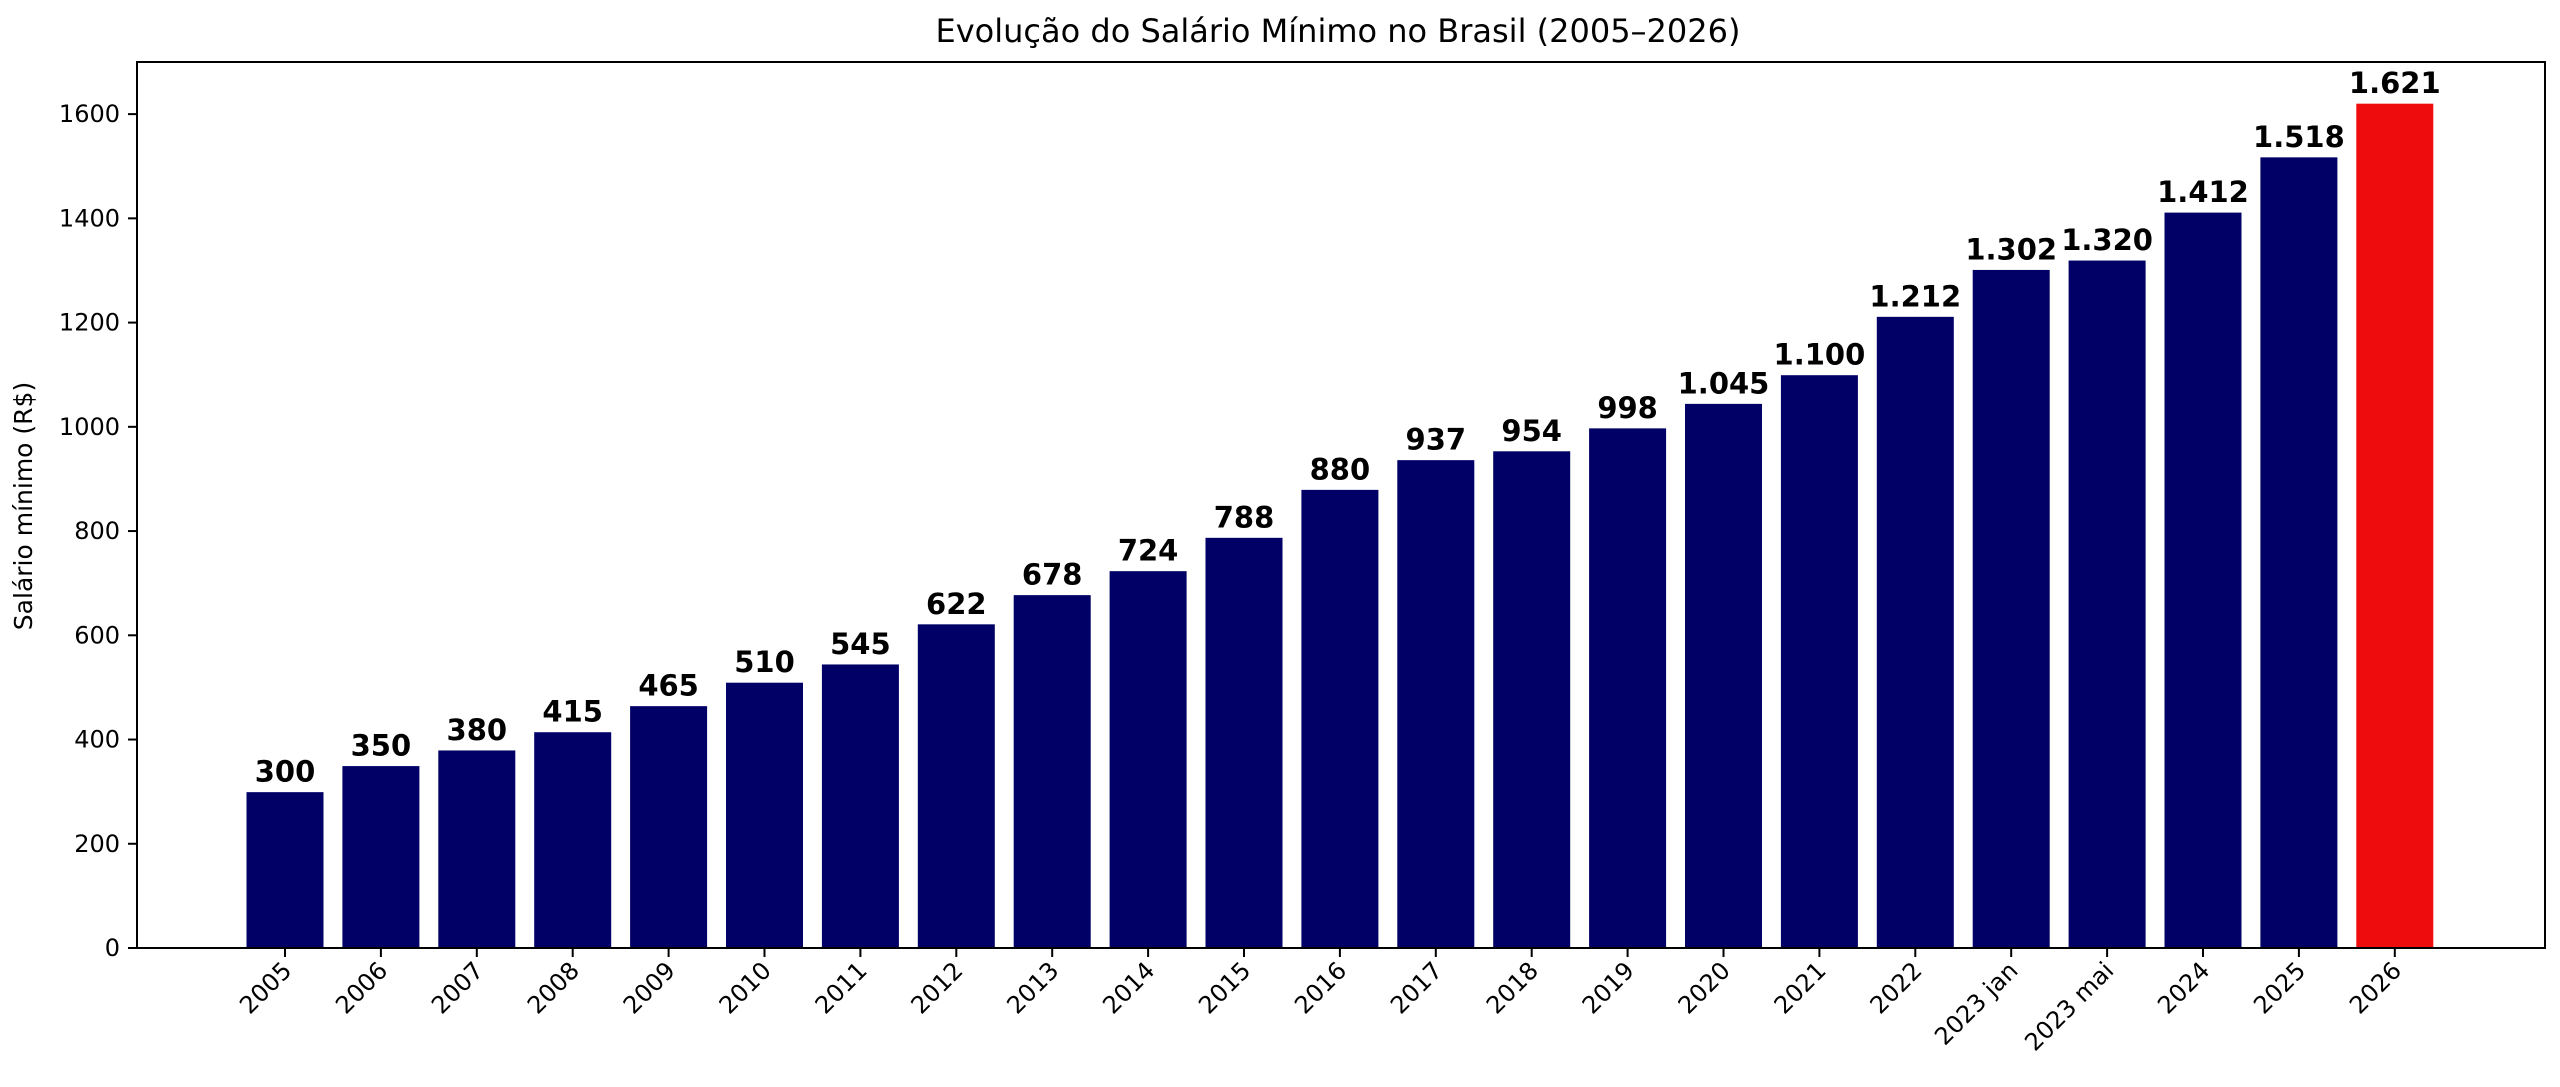  What do you see at coordinates (1128, 987) in the screenshot?
I see `x-tick-label: 2014` at bounding box center [1128, 987].